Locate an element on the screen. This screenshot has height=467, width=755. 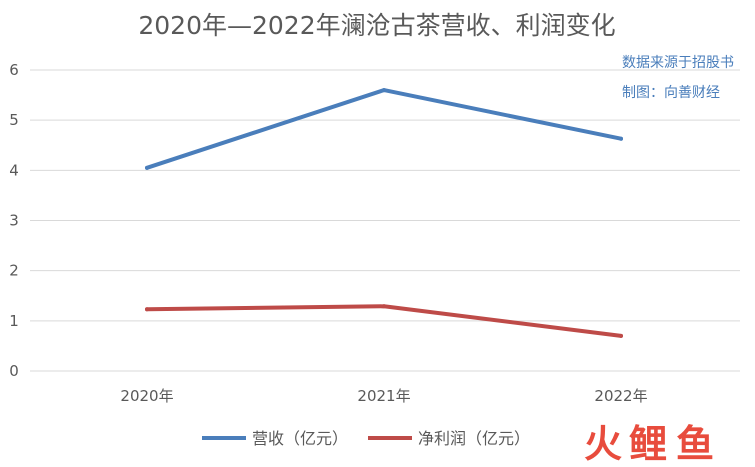
watermark-char-2: 鲤 is located at coordinates (648, 444).